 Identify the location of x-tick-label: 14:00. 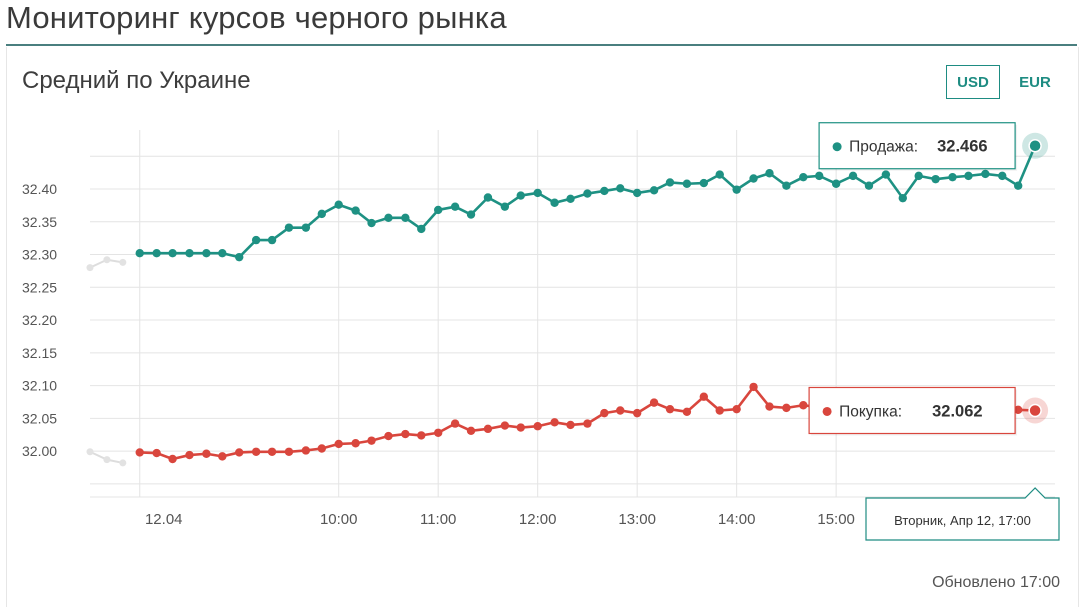
(737, 519).